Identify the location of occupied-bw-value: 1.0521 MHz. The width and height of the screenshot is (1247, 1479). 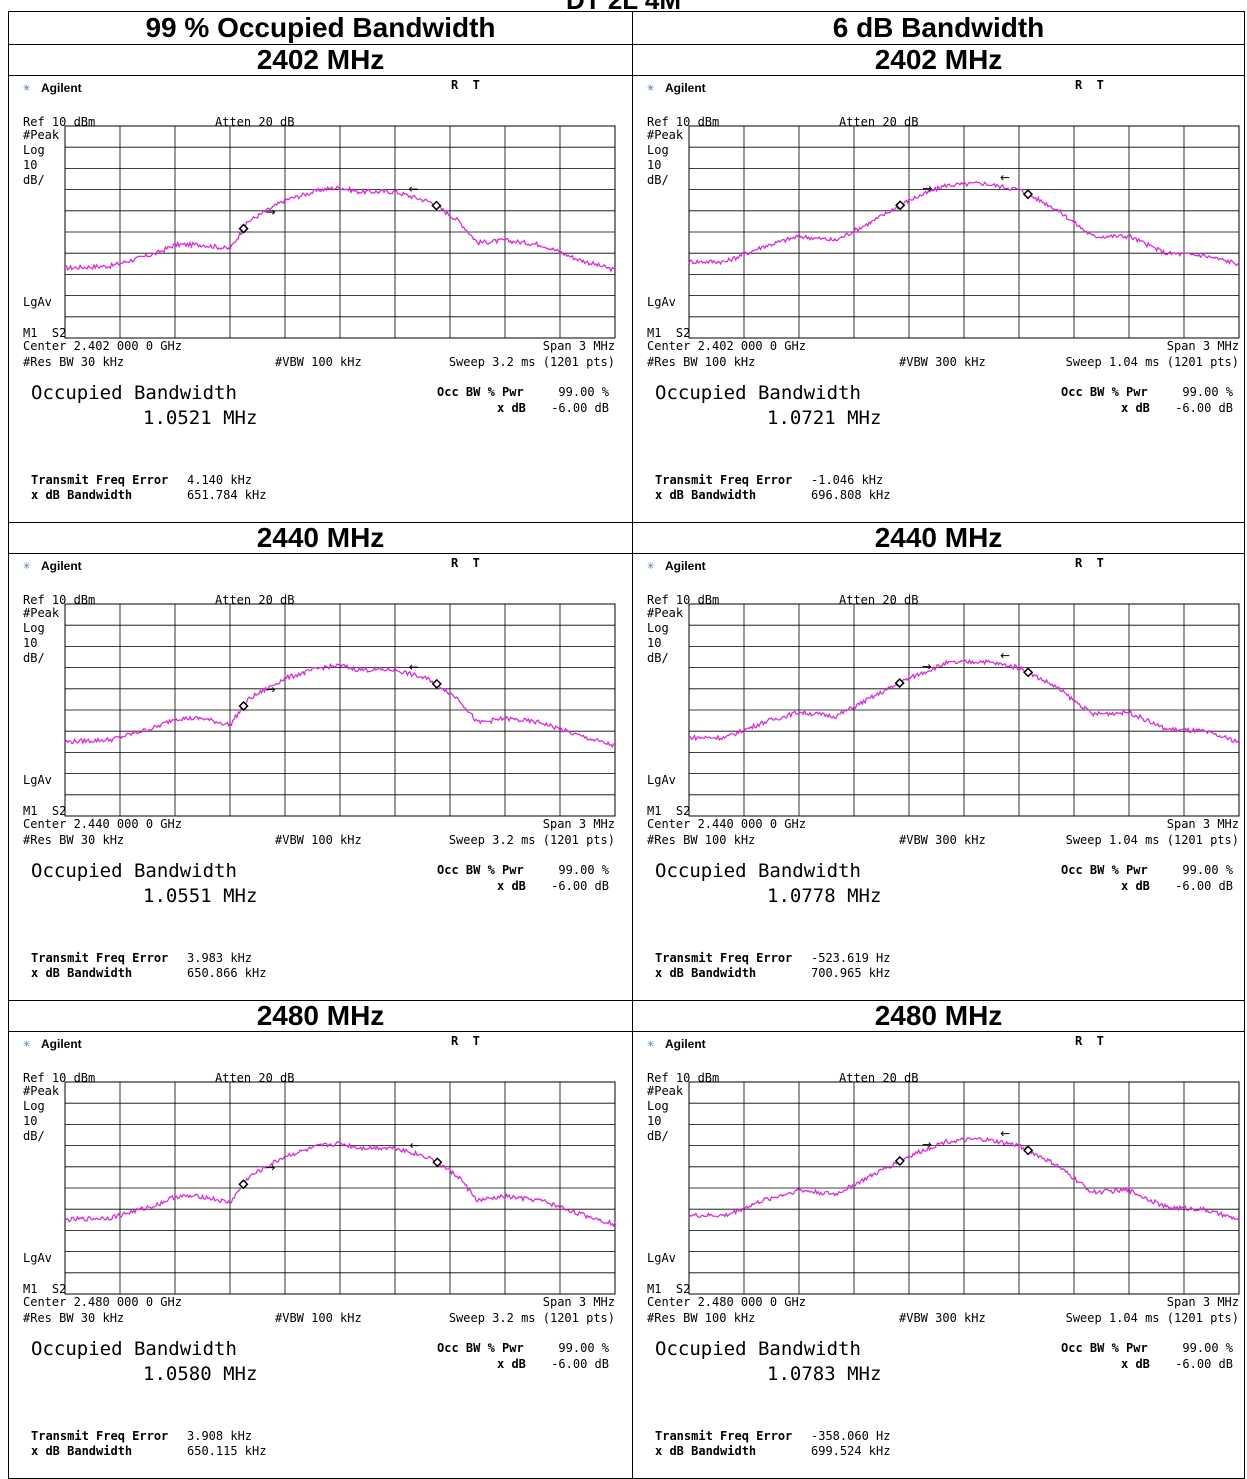
(200, 418).